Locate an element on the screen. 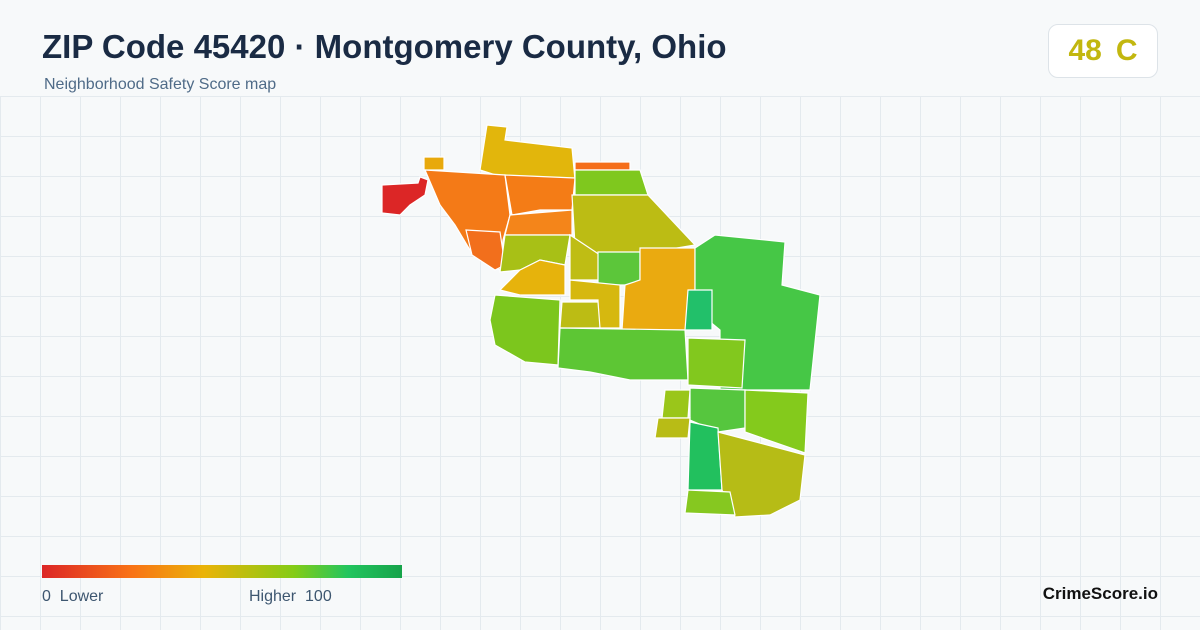 This screenshot has height=630, width=1200. legend-min-value: 0 is located at coordinates (46, 596).